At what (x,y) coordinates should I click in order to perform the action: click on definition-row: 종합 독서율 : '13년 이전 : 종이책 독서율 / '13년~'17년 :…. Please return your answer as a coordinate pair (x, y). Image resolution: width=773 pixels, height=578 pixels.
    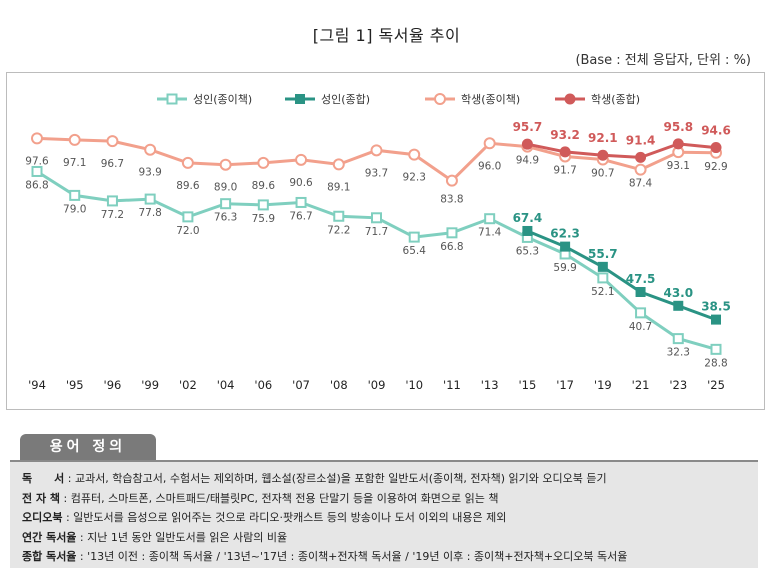
    Looking at the image, I should click on (385, 557).